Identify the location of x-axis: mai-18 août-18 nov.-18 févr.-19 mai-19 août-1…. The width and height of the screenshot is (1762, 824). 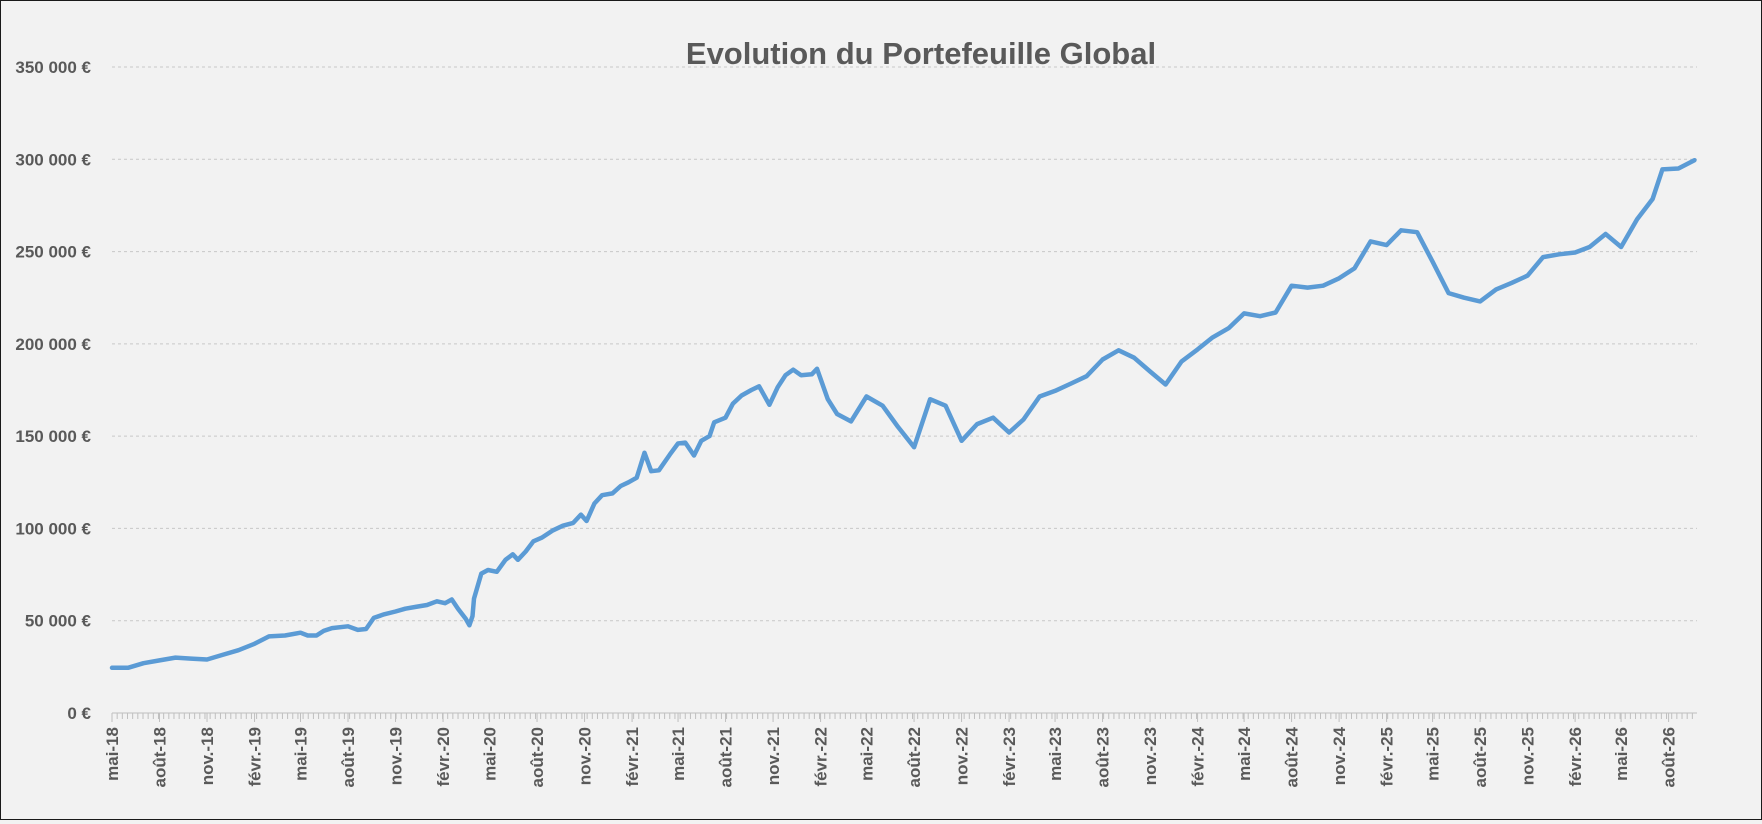
(900, 749).